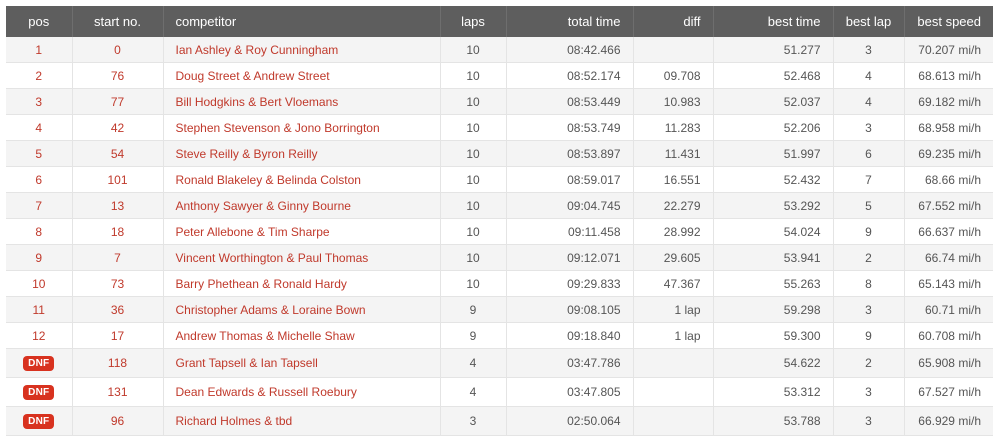 The width and height of the screenshot is (1000, 445). Describe the element at coordinates (118, 231) in the screenshot. I see `cell-start-no: 18` at that location.